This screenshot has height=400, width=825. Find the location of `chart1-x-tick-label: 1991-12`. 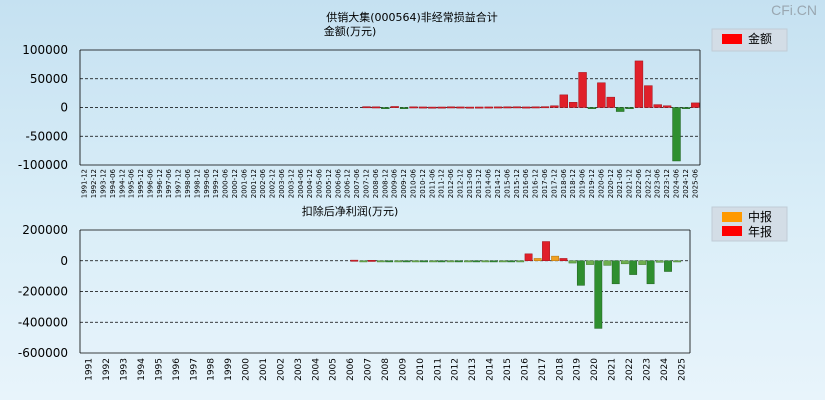

chart1-x-tick-label: 1991-12 is located at coordinates (85, 183).